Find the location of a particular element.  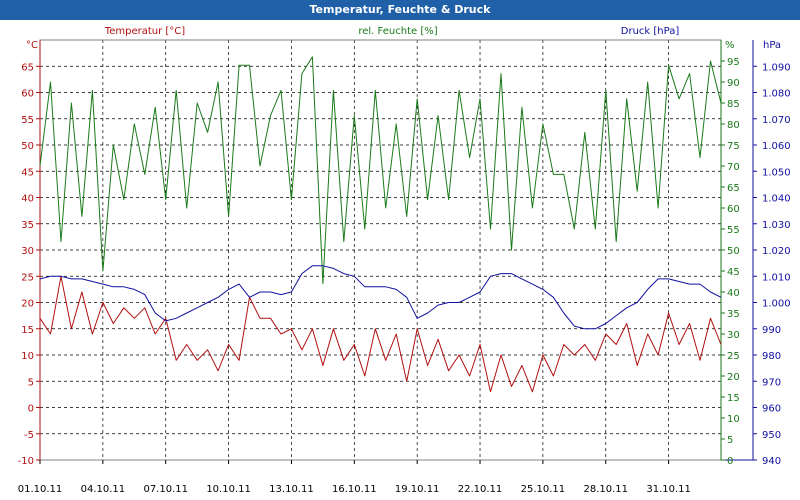

x-tick-label: 31.10.11 is located at coordinates (668, 489).